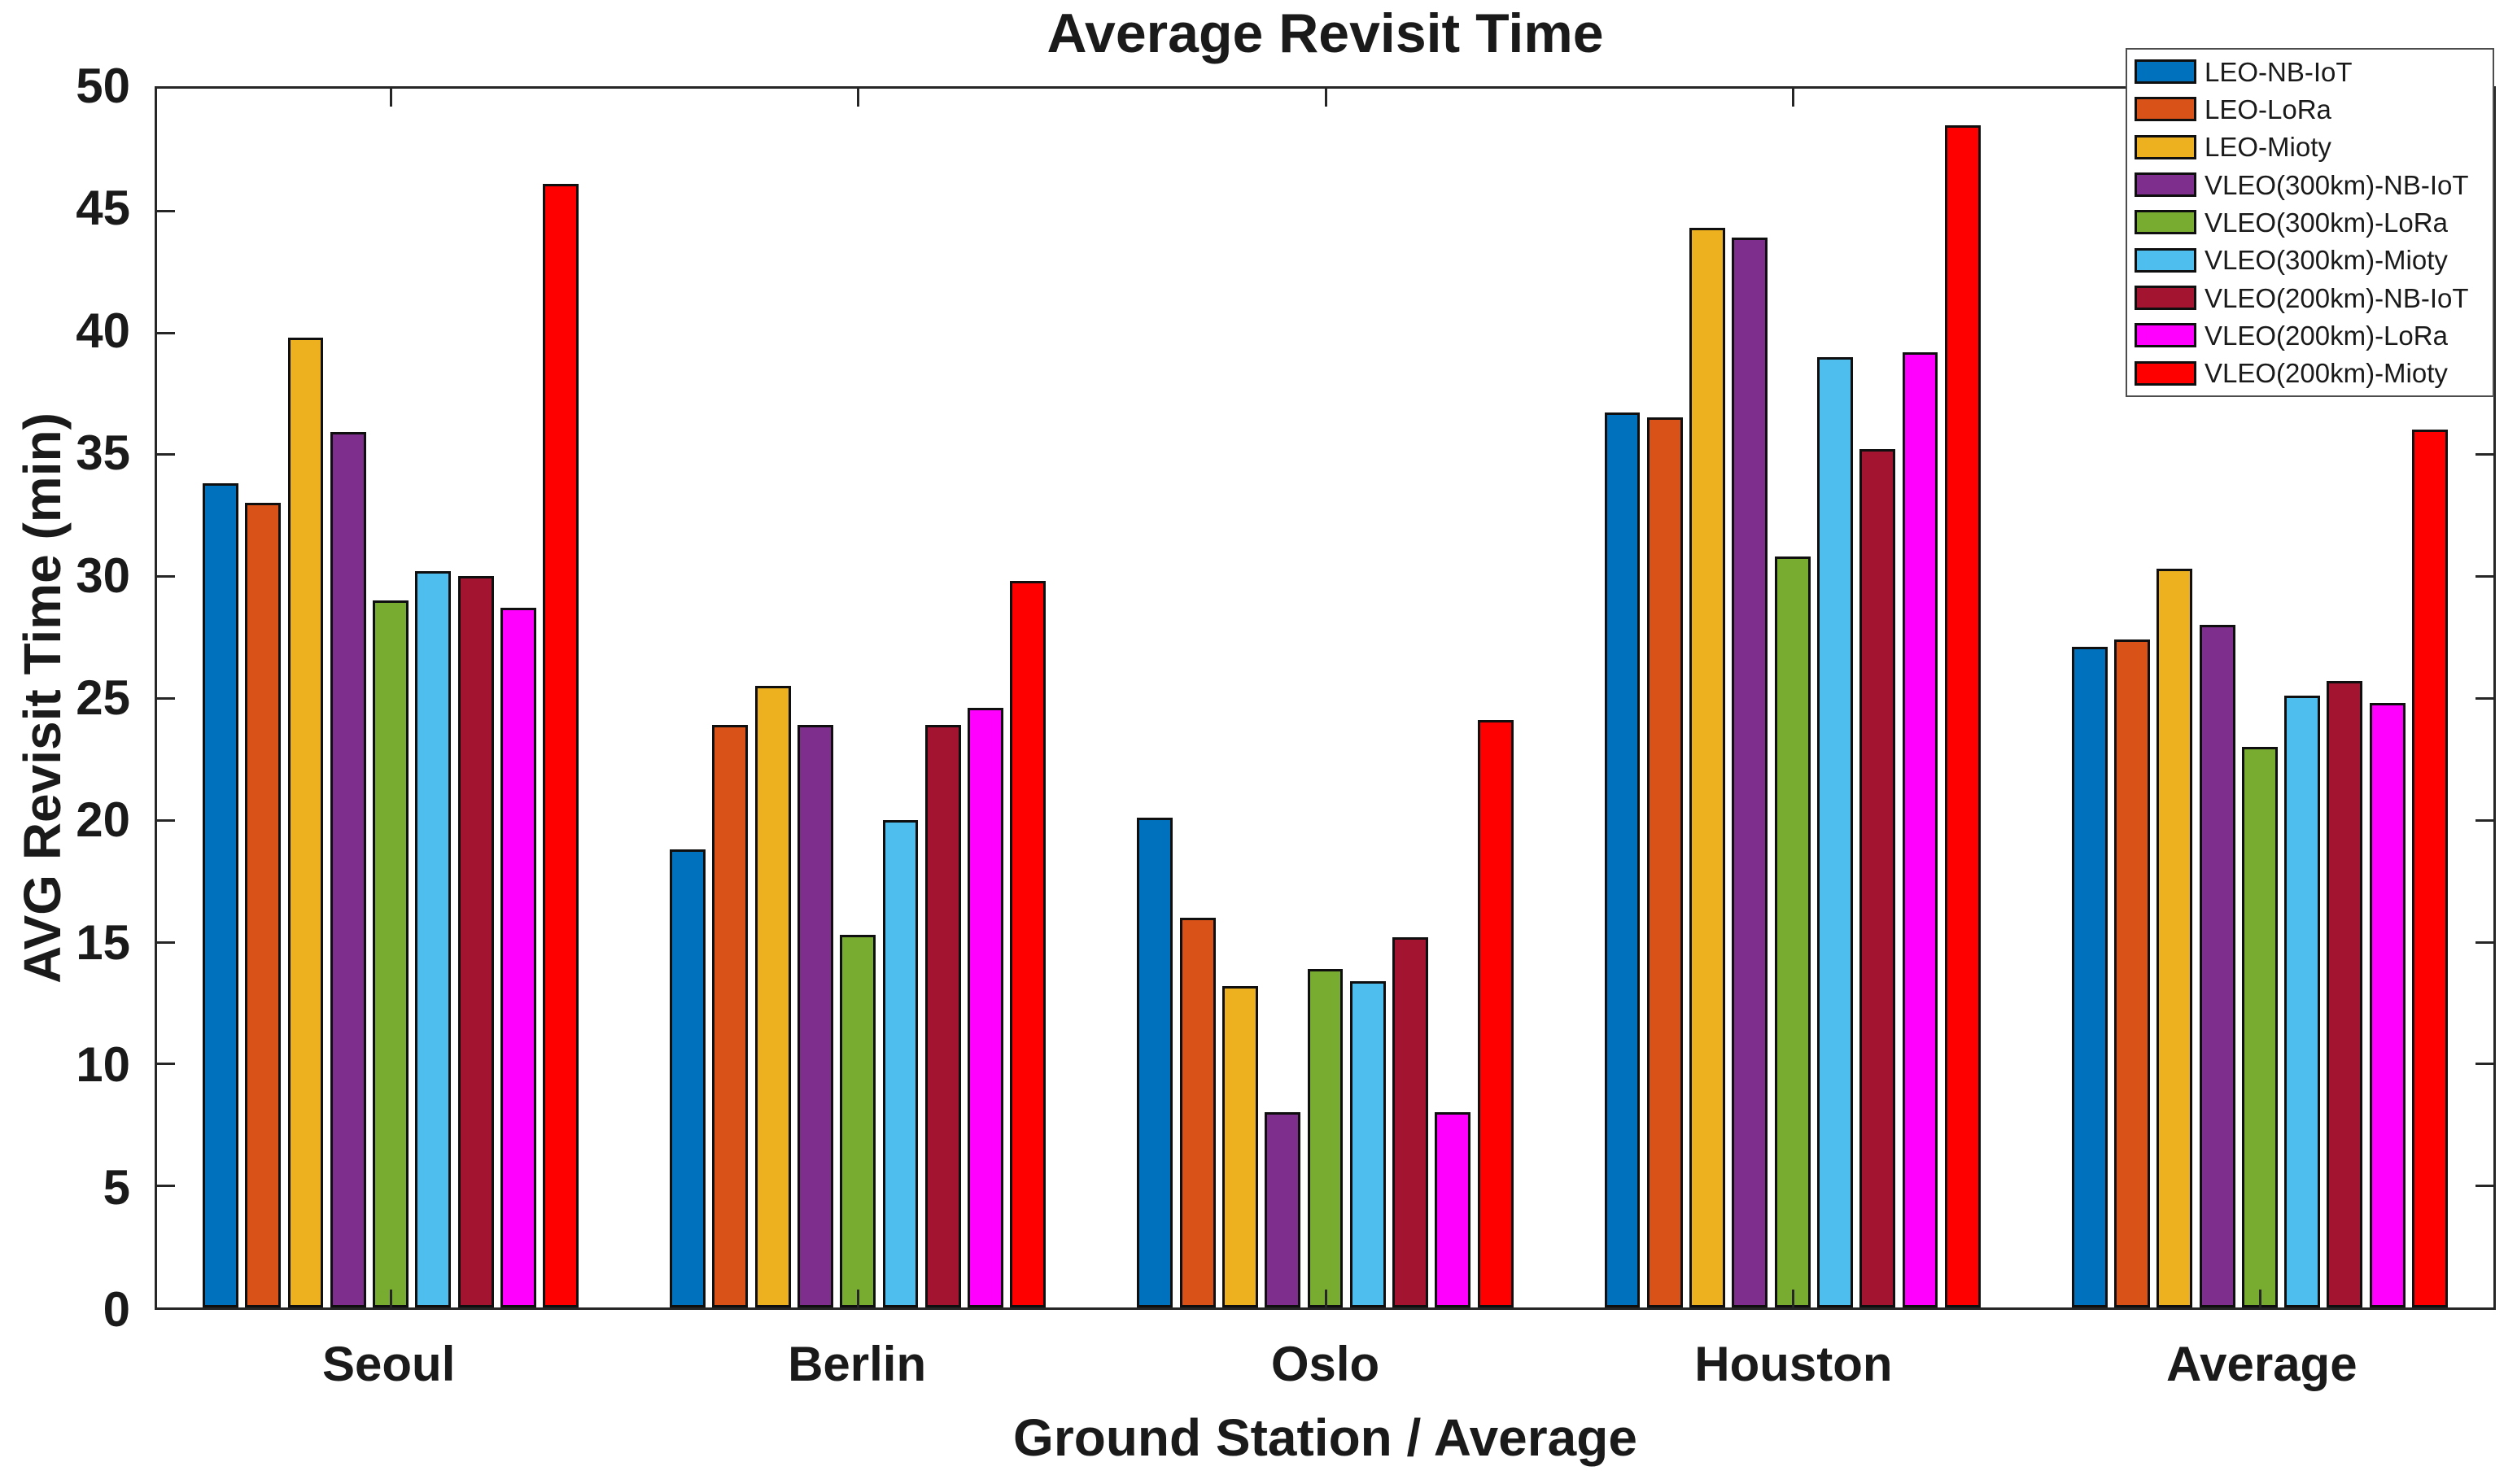 Image resolution: width=2517 pixels, height=1484 pixels. What do you see at coordinates (2262, 1364) in the screenshot?
I see `x-tick-label: Average` at bounding box center [2262, 1364].